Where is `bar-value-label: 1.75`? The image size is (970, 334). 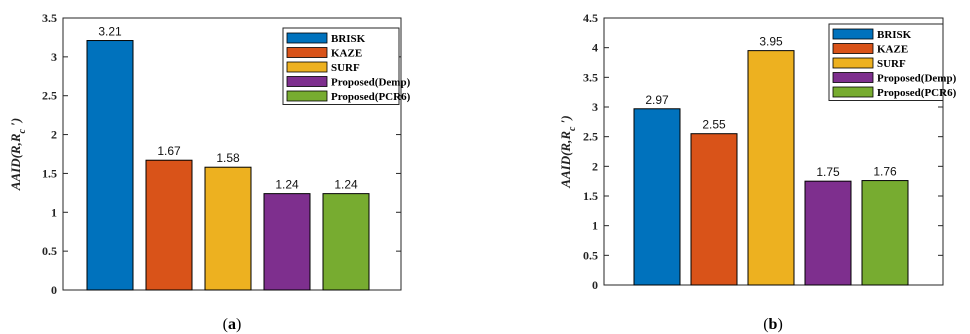 bar-value-label: 1.75 is located at coordinates (828, 172).